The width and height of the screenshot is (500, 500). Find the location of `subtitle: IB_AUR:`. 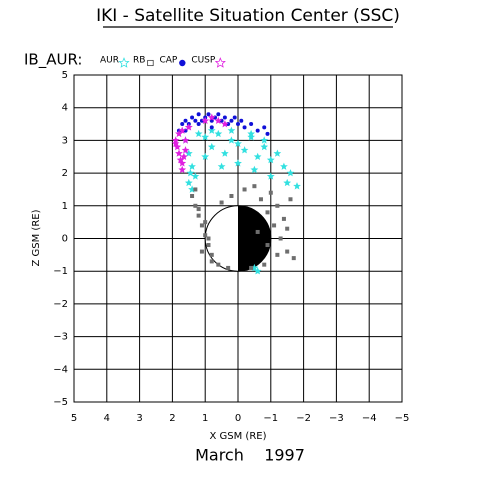

subtitle: IB_AUR: is located at coordinates (53, 60).